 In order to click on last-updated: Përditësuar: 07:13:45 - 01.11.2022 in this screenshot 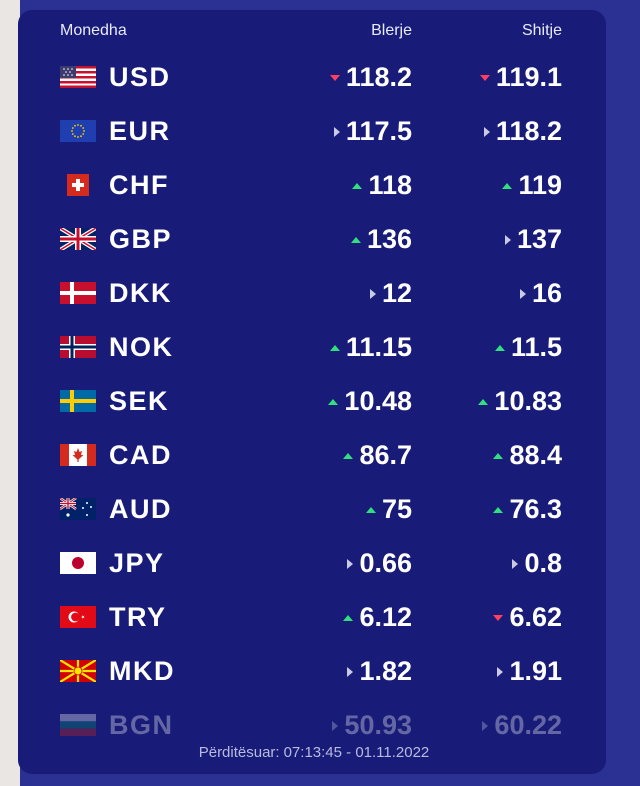, I will do `click(312, 752)`.